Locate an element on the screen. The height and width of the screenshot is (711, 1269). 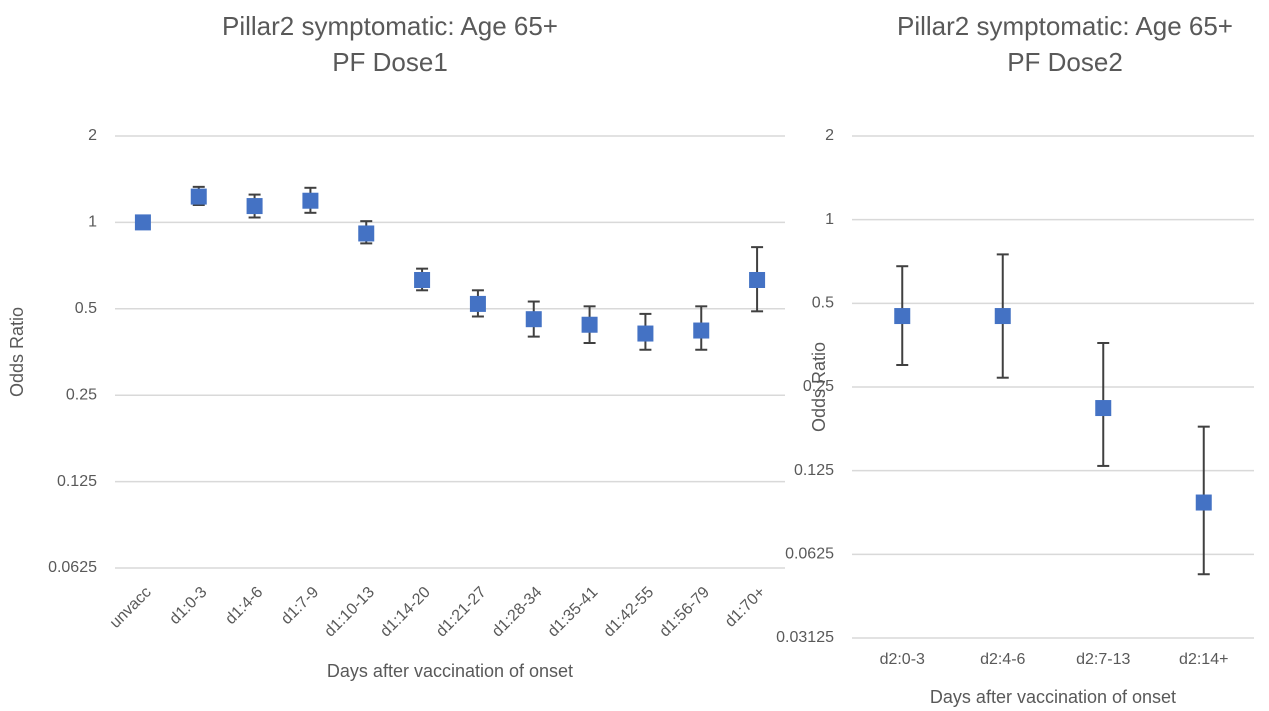
x-tick-label: d1:28-34 is located at coordinates (517, 612).